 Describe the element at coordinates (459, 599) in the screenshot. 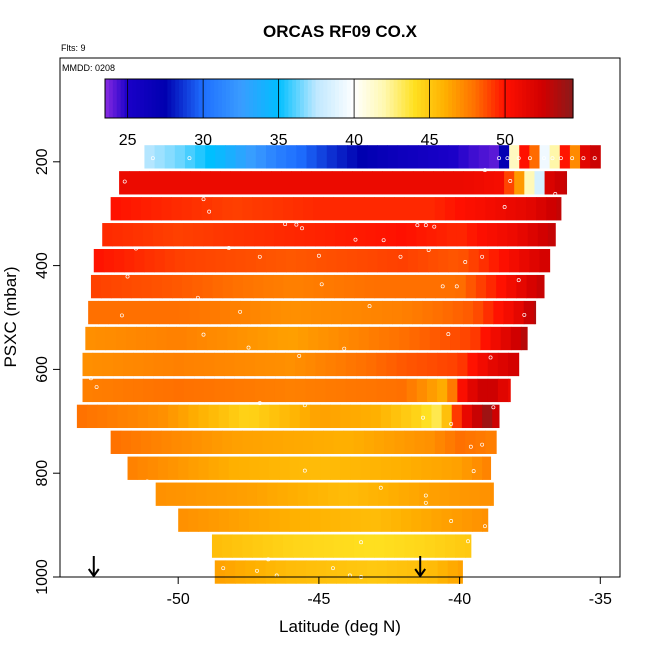

I see `x-tick-label: -40` at that location.